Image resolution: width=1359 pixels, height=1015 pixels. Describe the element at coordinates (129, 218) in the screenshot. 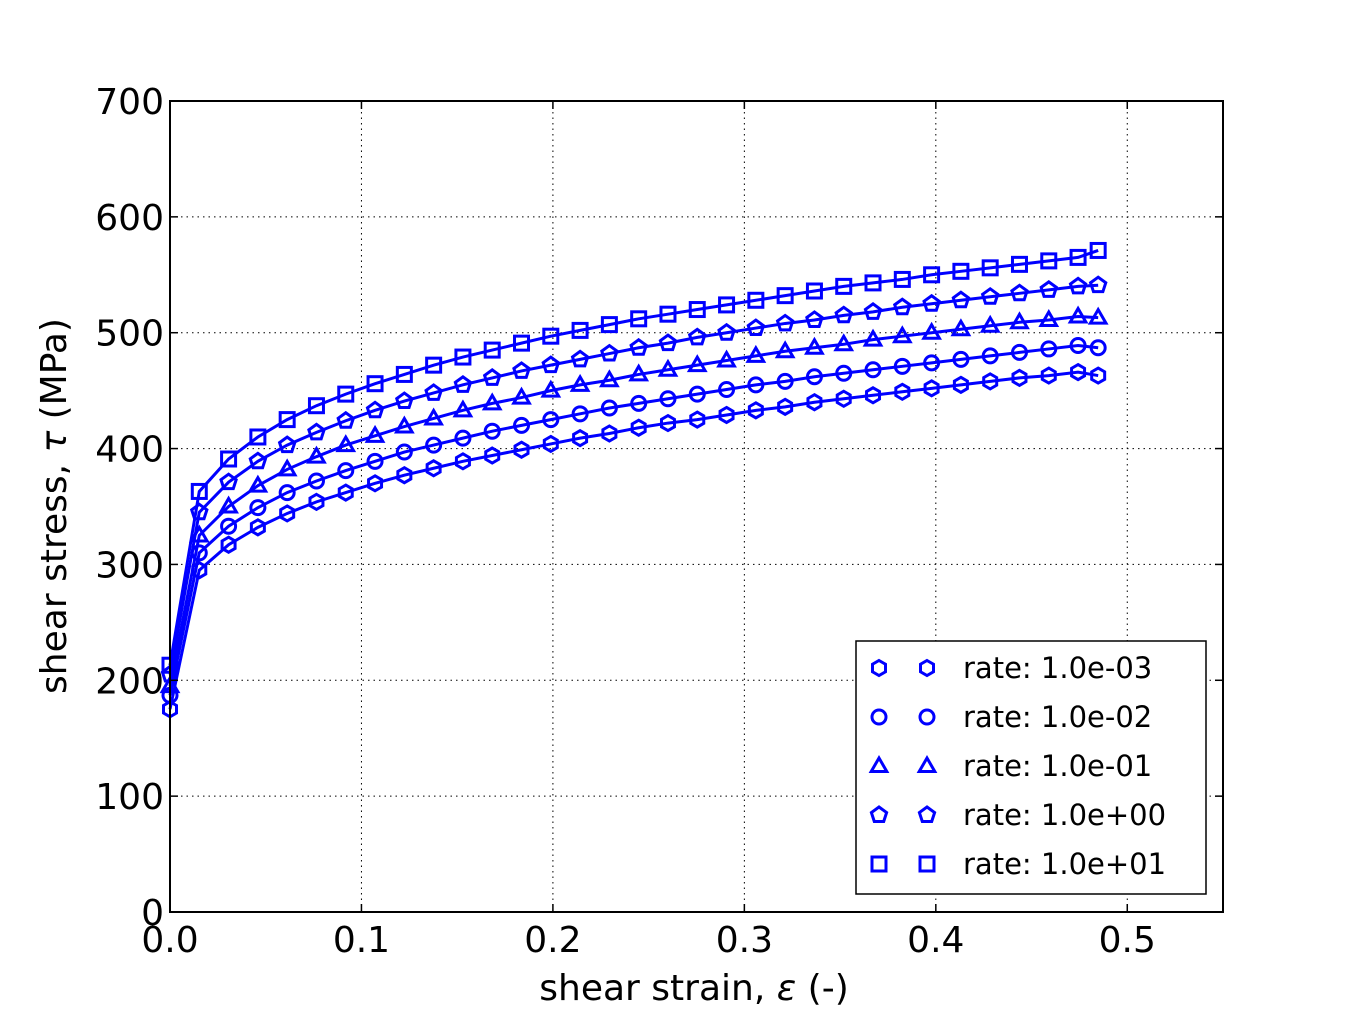

I see `y-tick-label: 600` at that location.